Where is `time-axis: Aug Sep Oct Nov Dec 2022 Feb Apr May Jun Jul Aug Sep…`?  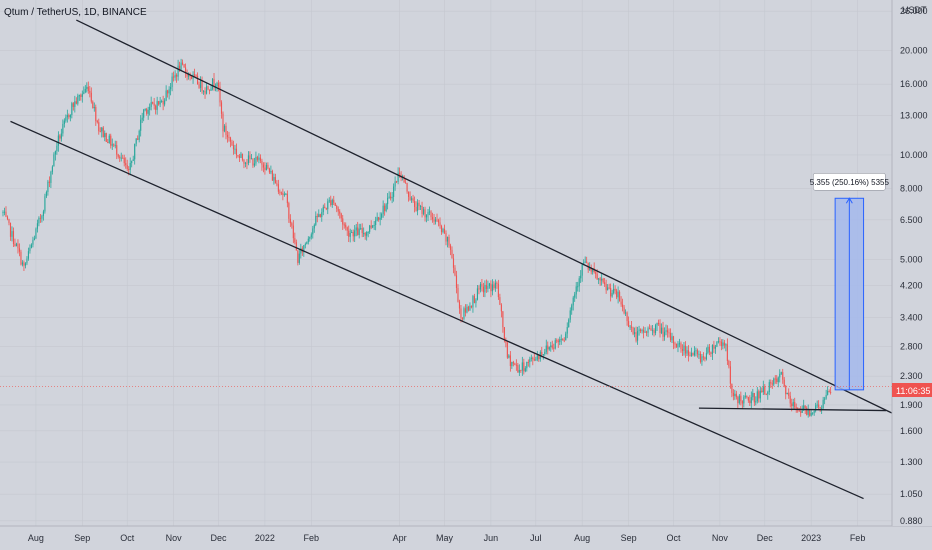 time-axis: Aug Sep Oct Nov Dec 2022 Feb Apr May Jun Jul Aug Sep… is located at coordinates (446, 538).